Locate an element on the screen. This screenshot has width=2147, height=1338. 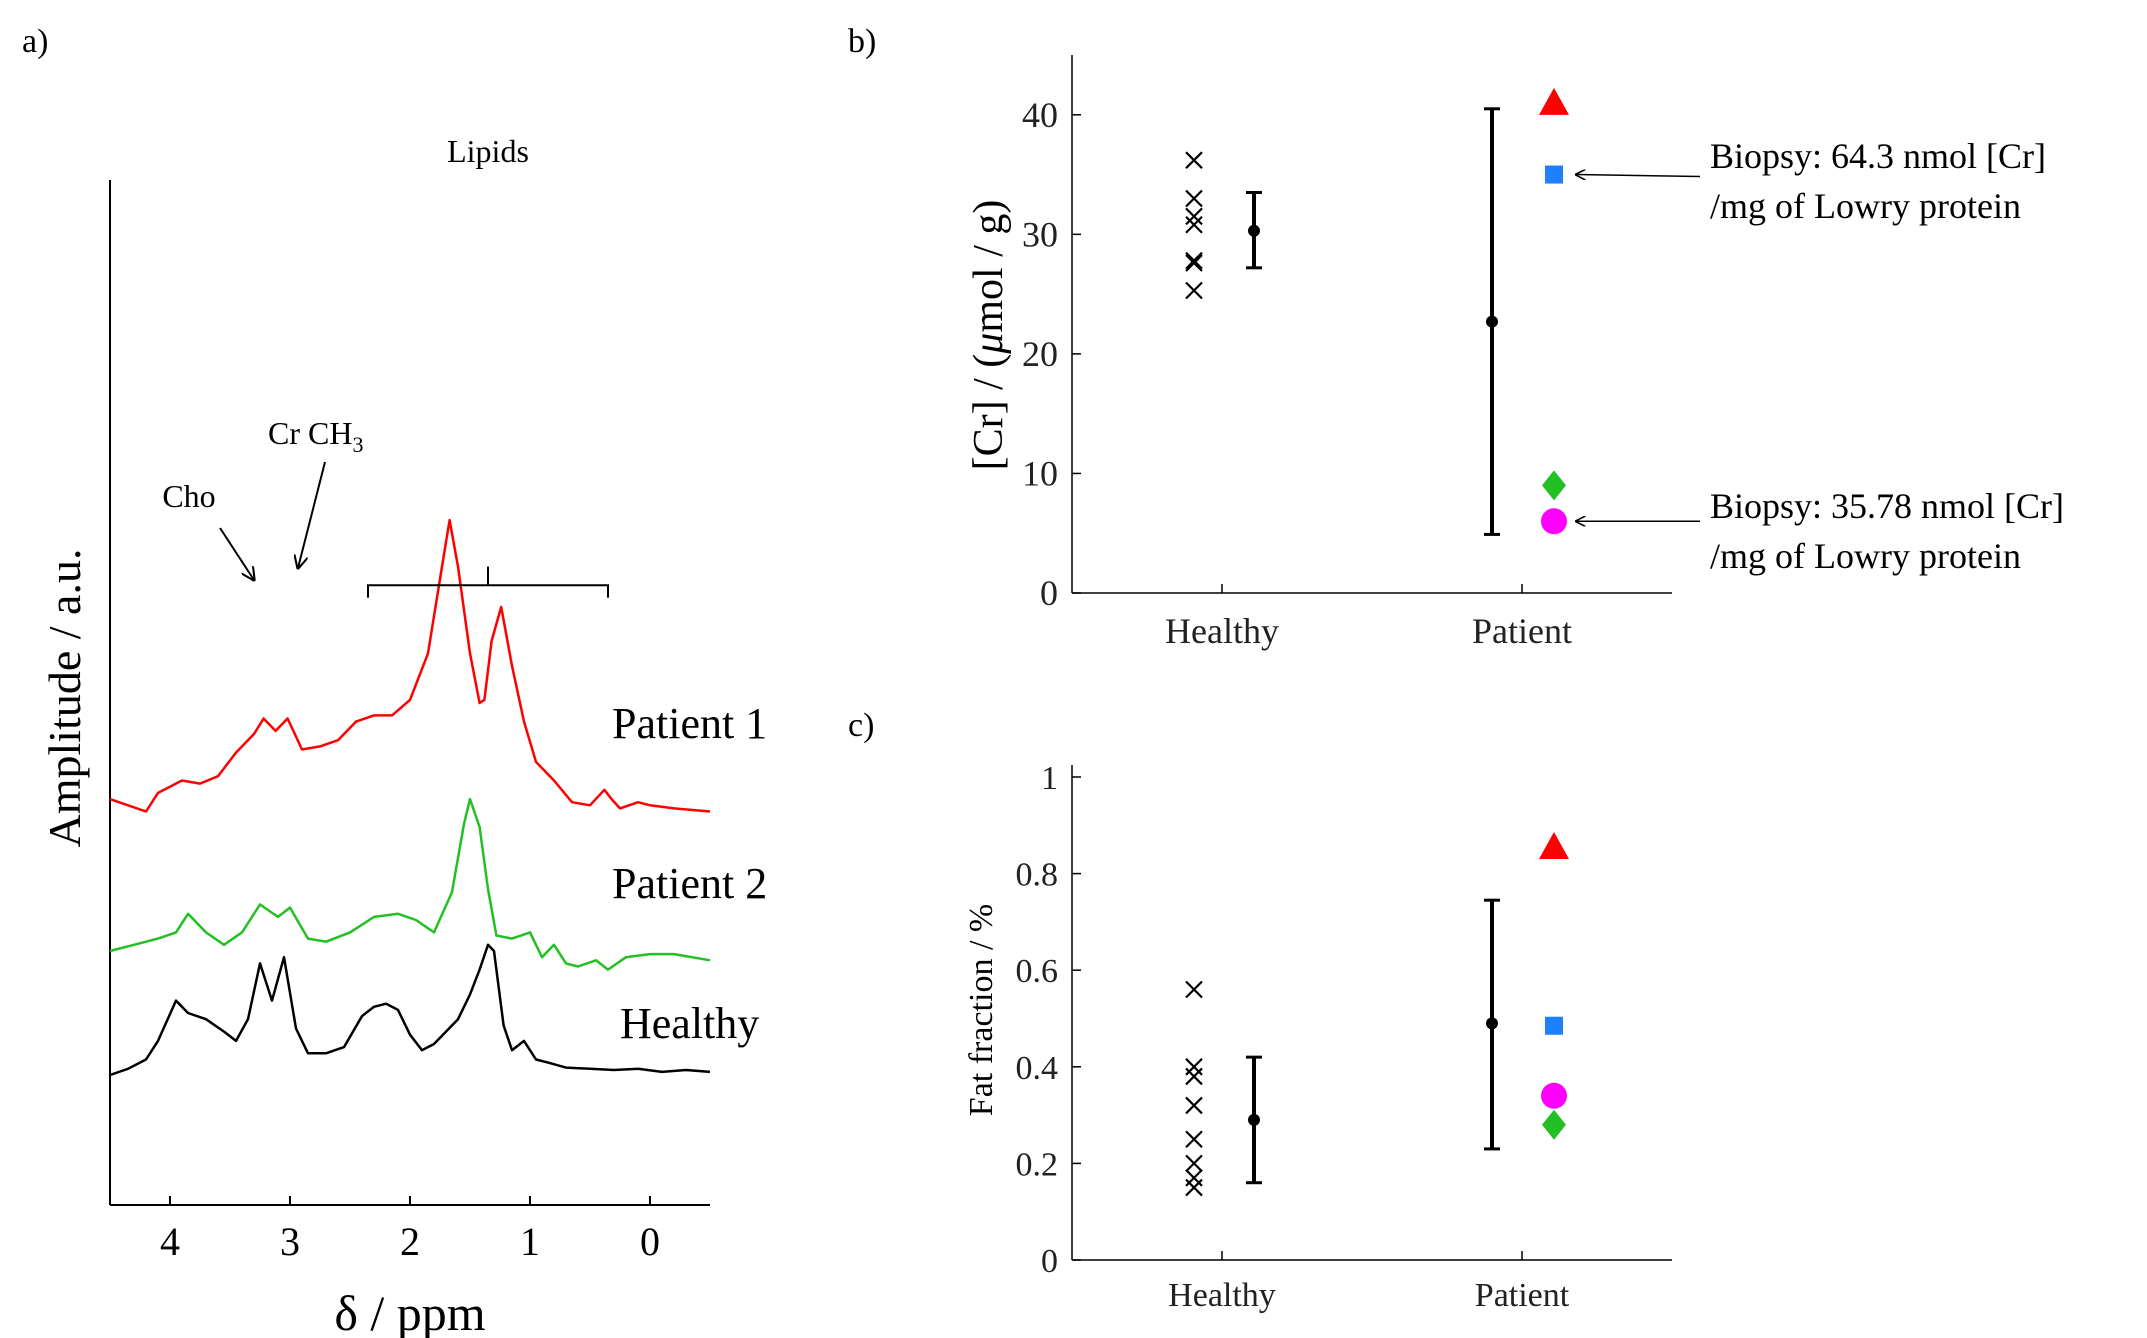
chart-c-ytick-label-5: 1 is located at coordinates (1049, 778).